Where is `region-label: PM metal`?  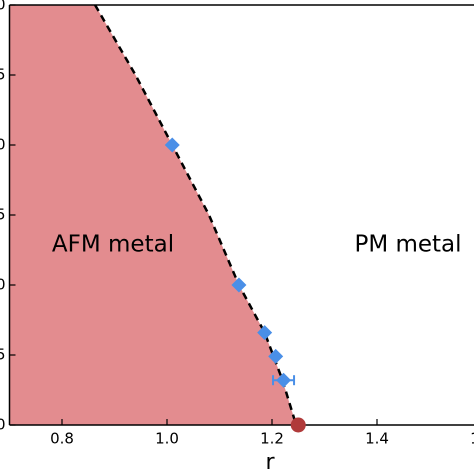 region-label: PM metal is located at coordinates (407, 245).